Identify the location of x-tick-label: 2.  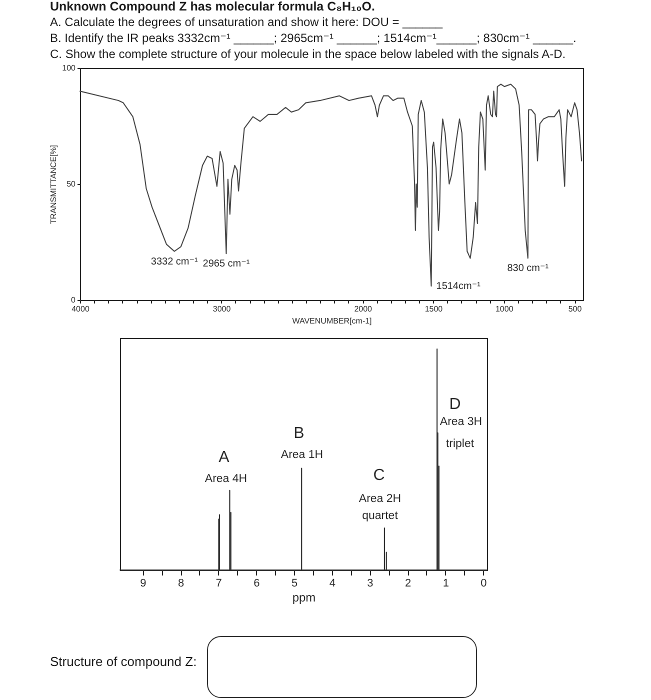
(408, 584).